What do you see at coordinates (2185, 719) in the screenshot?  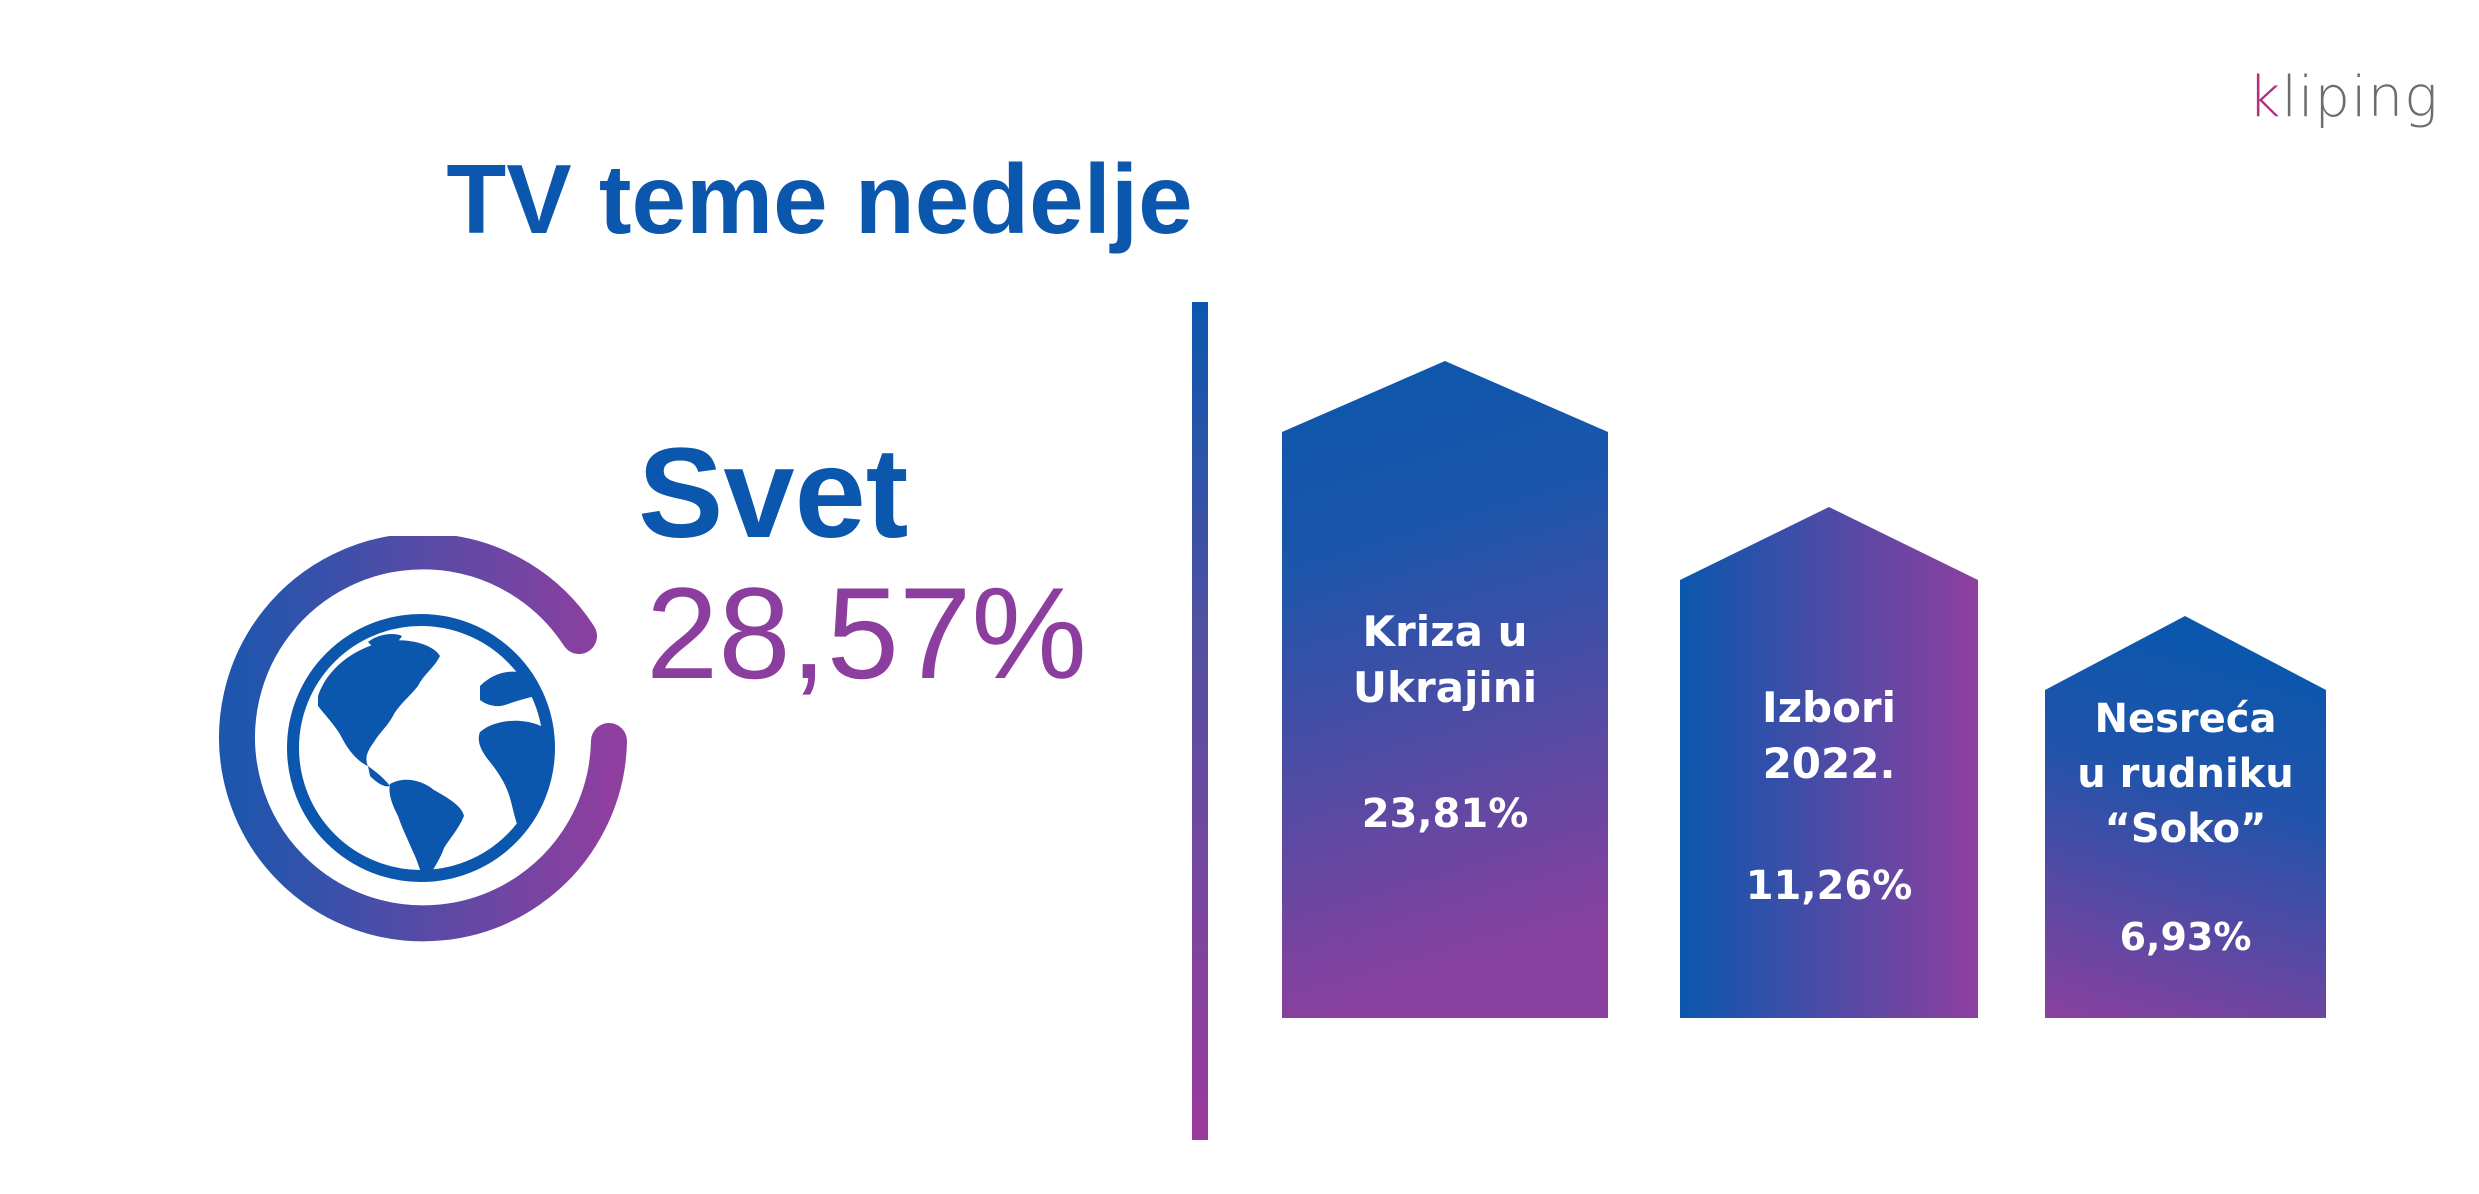 I see `bar-3-label-line-1: Nesreća` at bounding box center [2185, 719].